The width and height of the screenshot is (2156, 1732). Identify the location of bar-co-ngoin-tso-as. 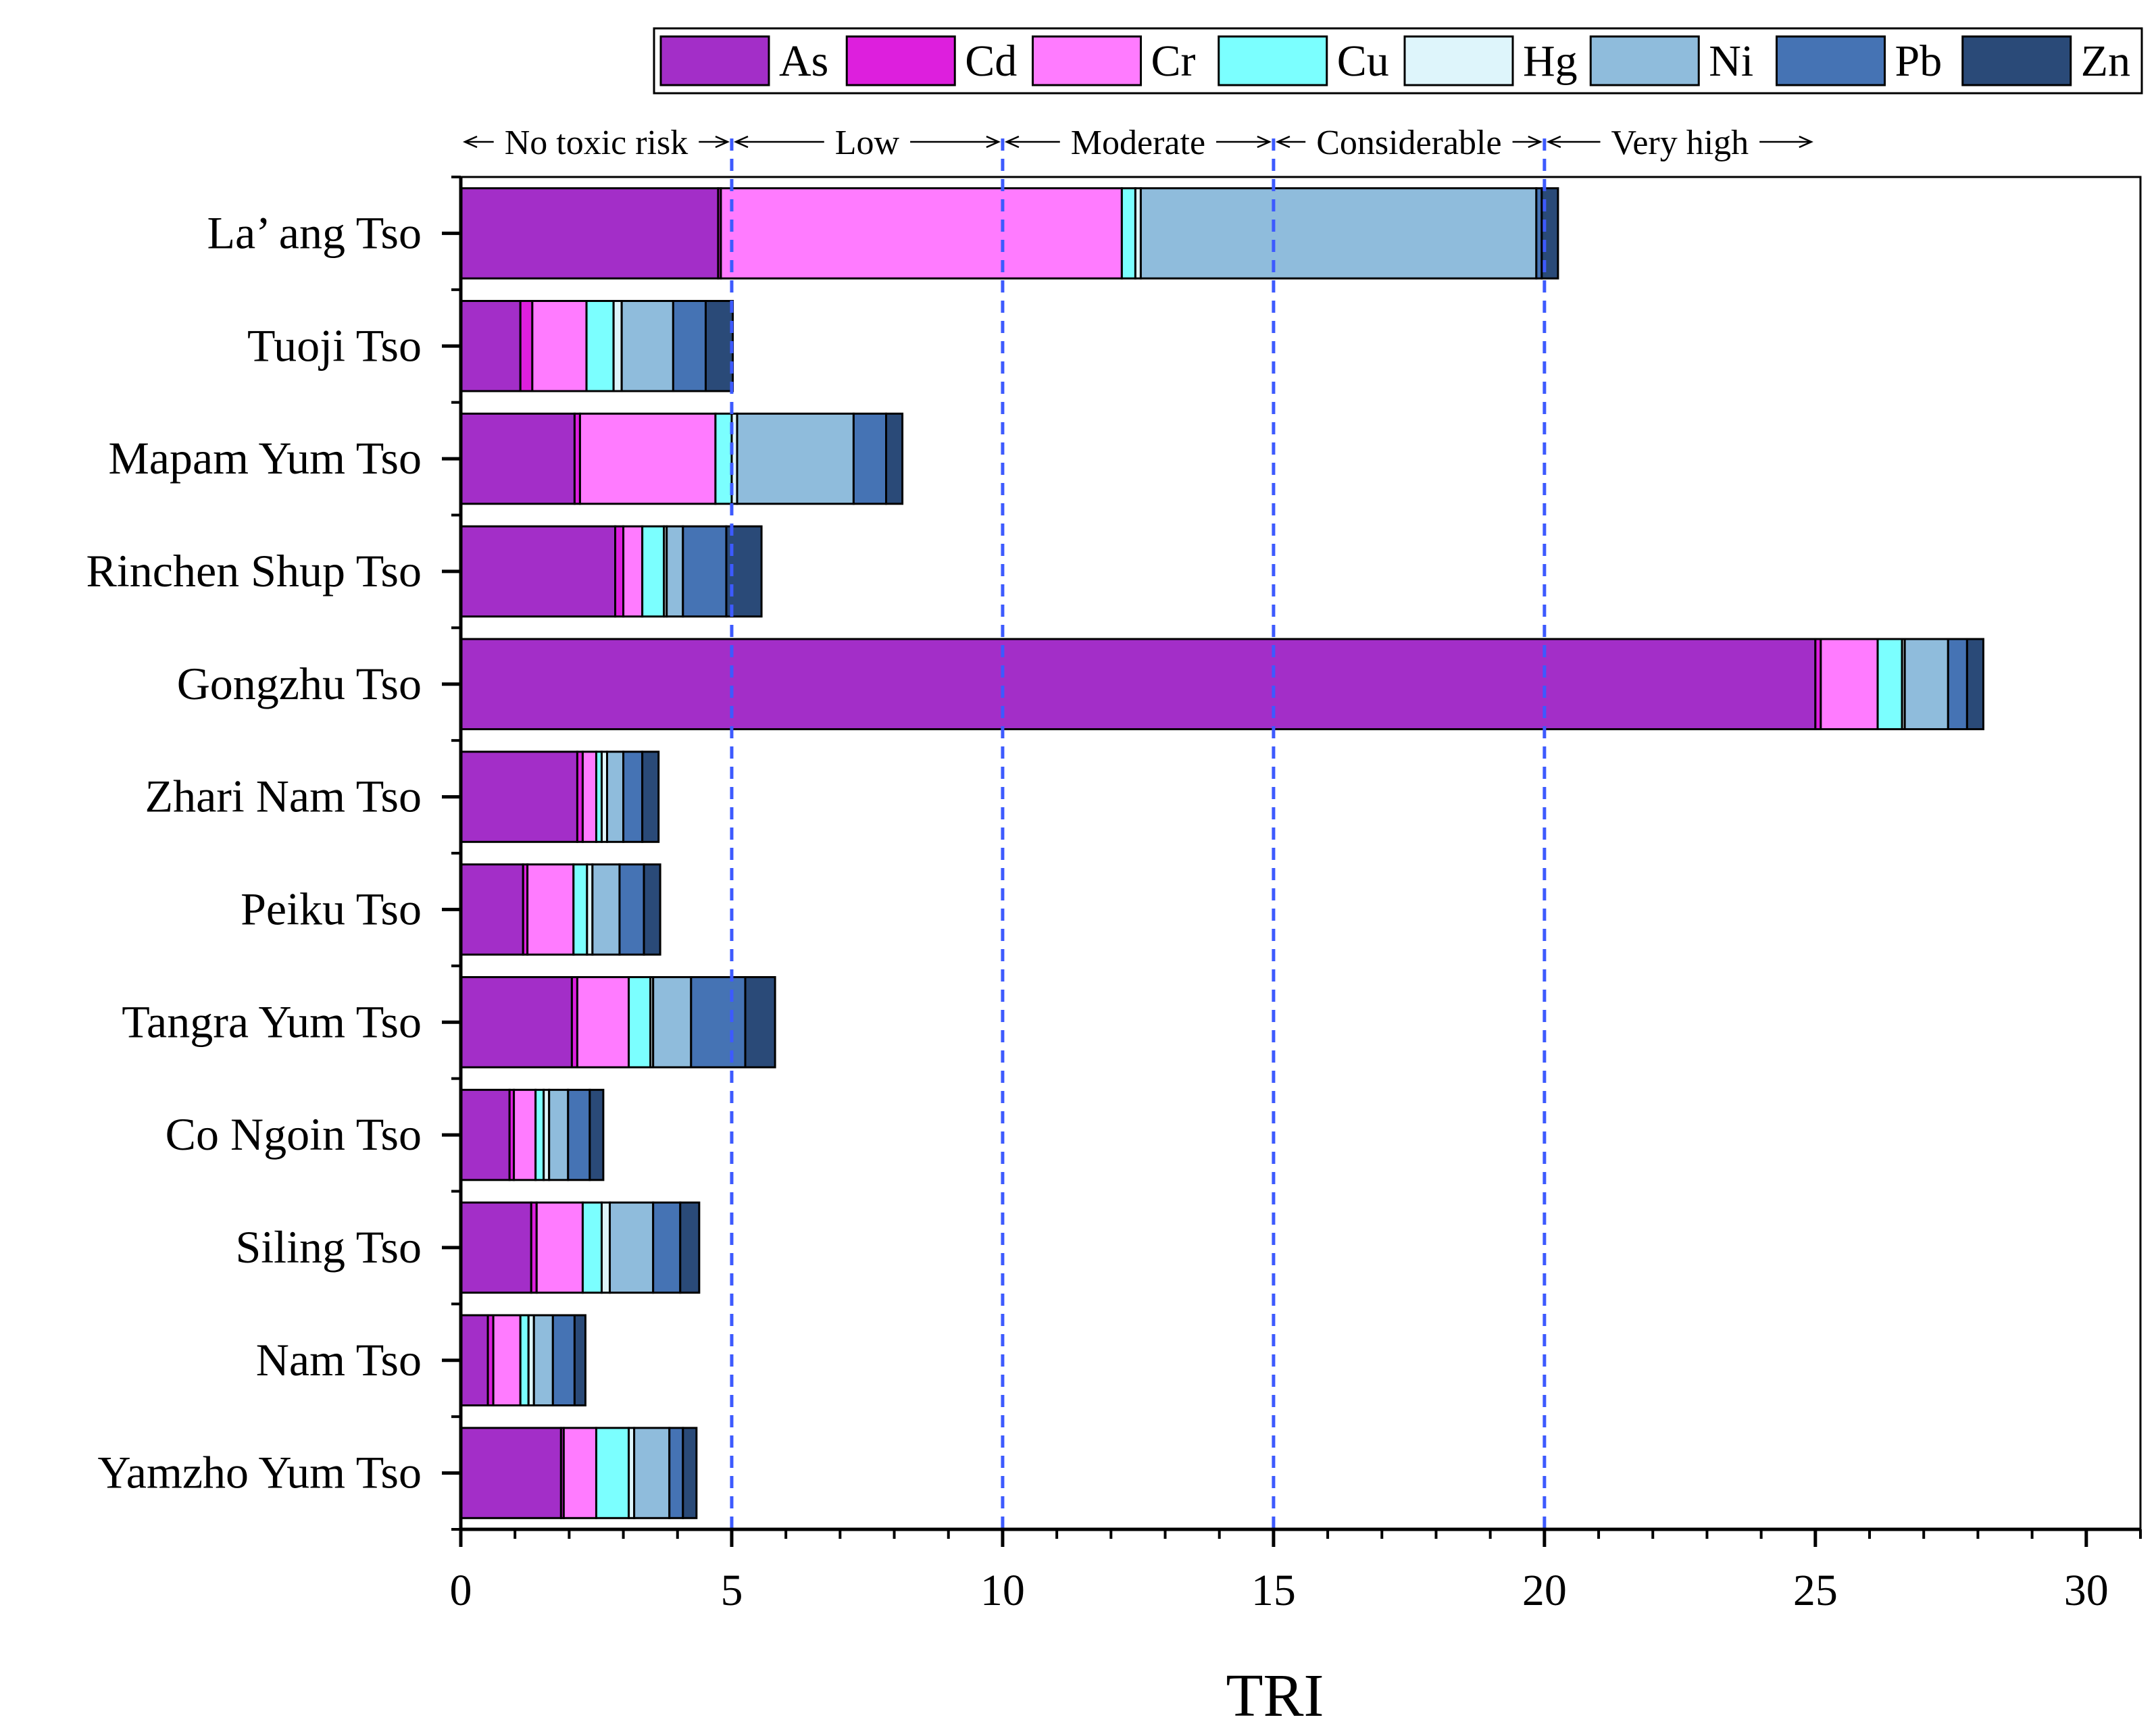
(485, 1134).